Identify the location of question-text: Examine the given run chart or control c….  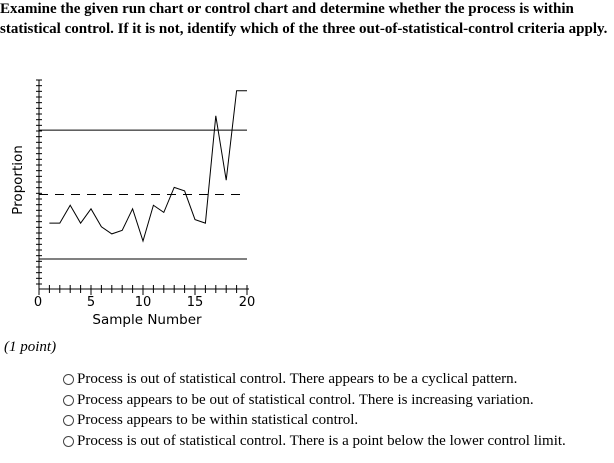
(304, 19).